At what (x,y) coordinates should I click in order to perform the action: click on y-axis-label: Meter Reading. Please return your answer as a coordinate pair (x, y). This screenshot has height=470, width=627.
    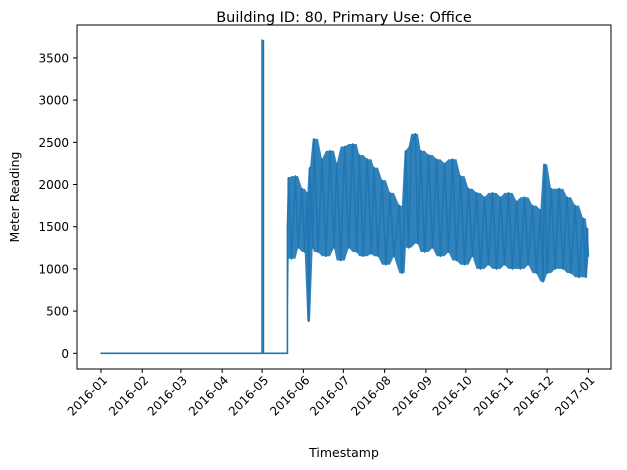
    Looking at the image, I should click on (14, 197).